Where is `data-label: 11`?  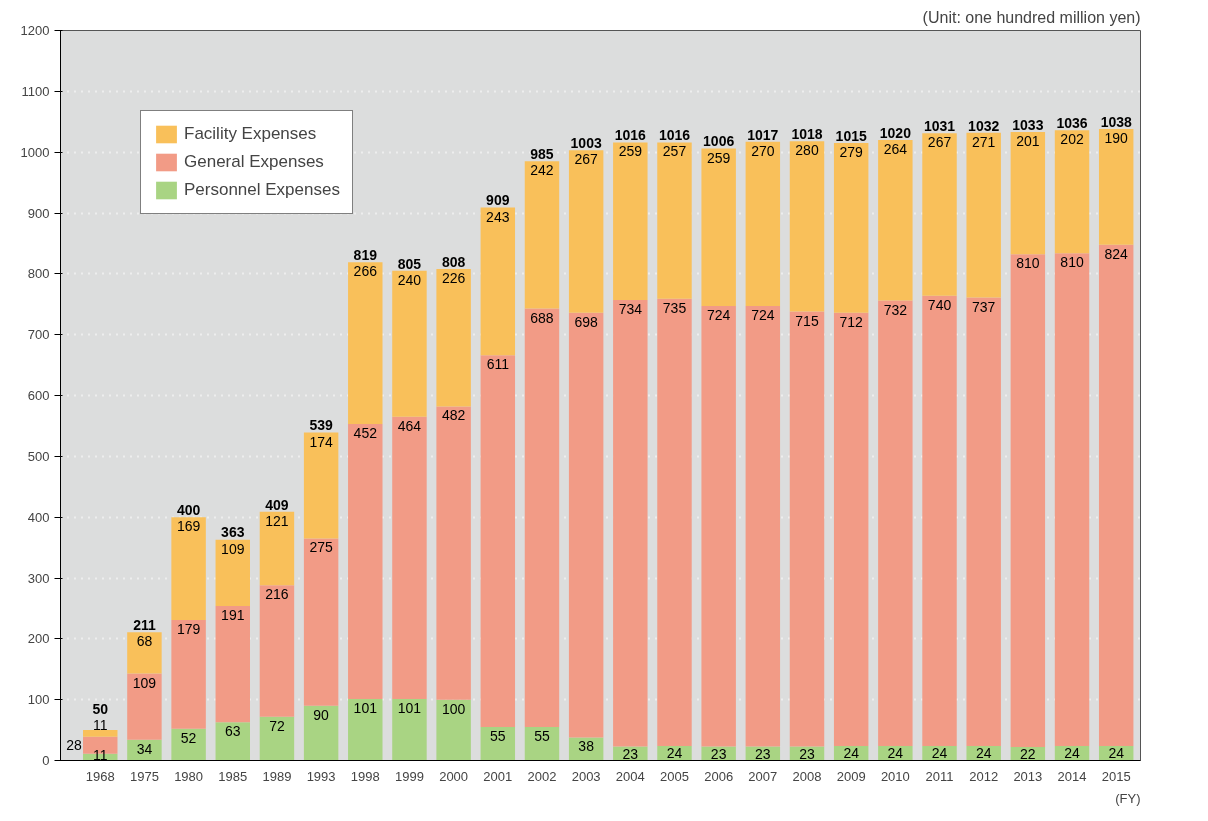 data-label: 11 is located at coordinates (100, 754).